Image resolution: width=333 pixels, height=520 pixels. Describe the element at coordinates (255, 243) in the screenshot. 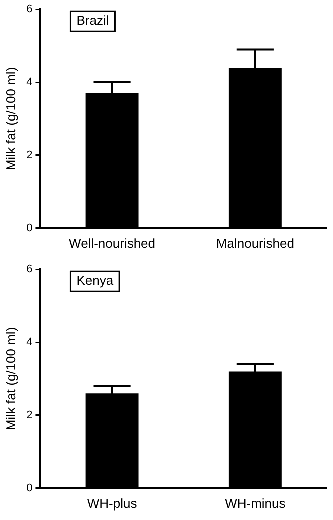

I see `x-tick-label: Malnourished` at that location.